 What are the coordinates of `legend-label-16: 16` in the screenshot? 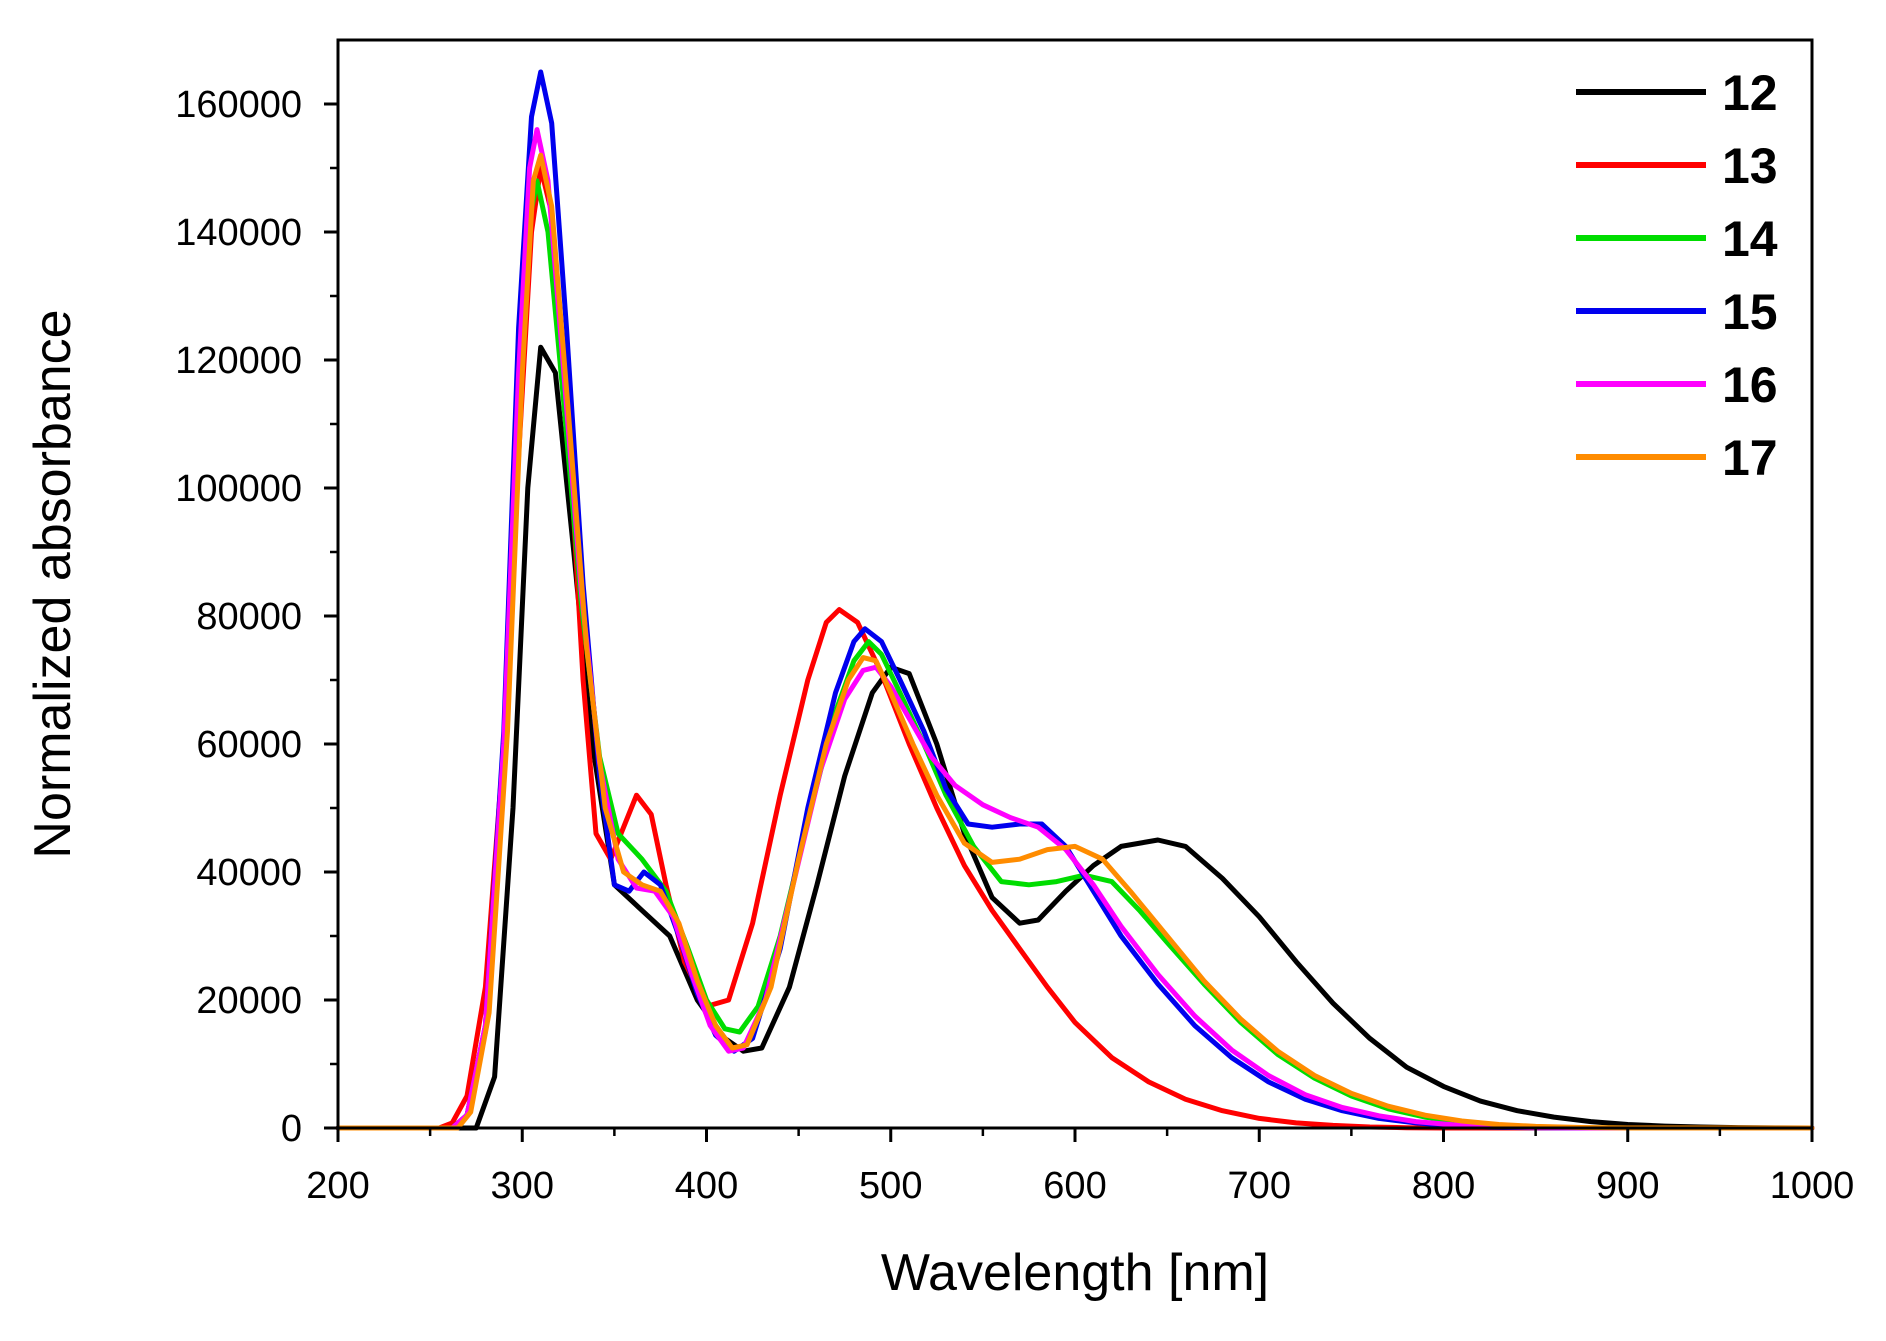 It's located at (1750, 385).